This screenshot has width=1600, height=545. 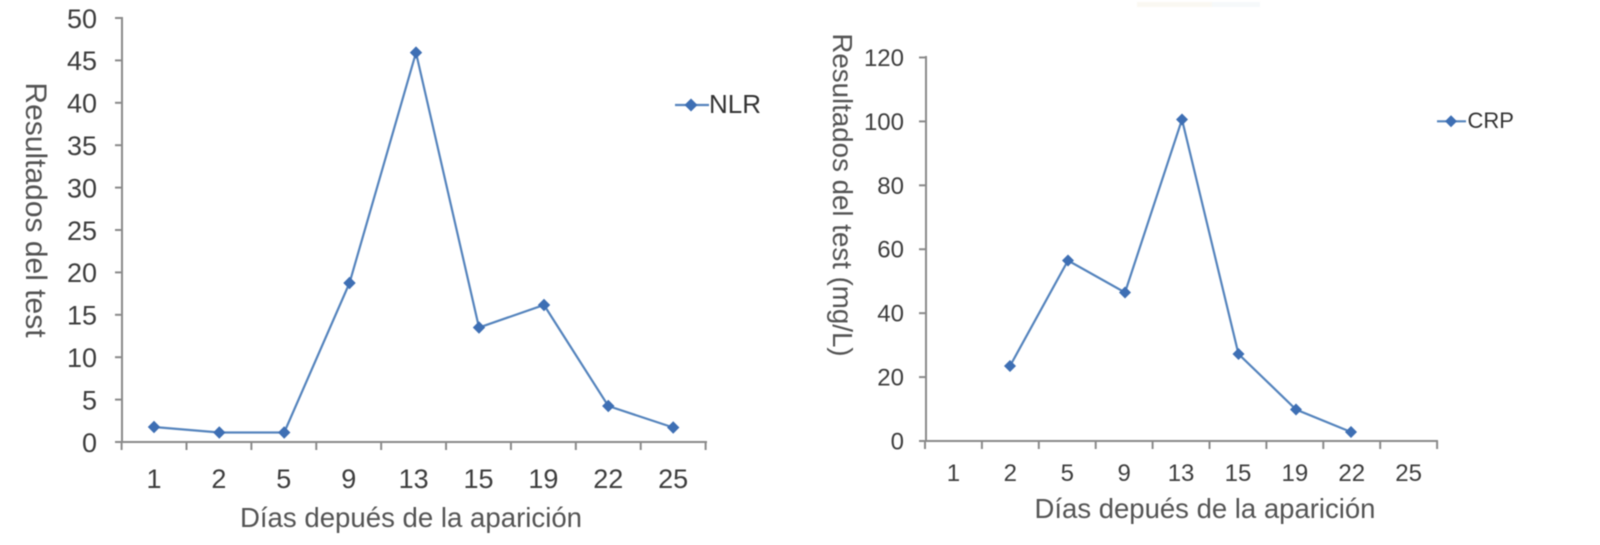 I want to click on svg-text: Resultados del test (mg/L), so click(x=842, y=194).